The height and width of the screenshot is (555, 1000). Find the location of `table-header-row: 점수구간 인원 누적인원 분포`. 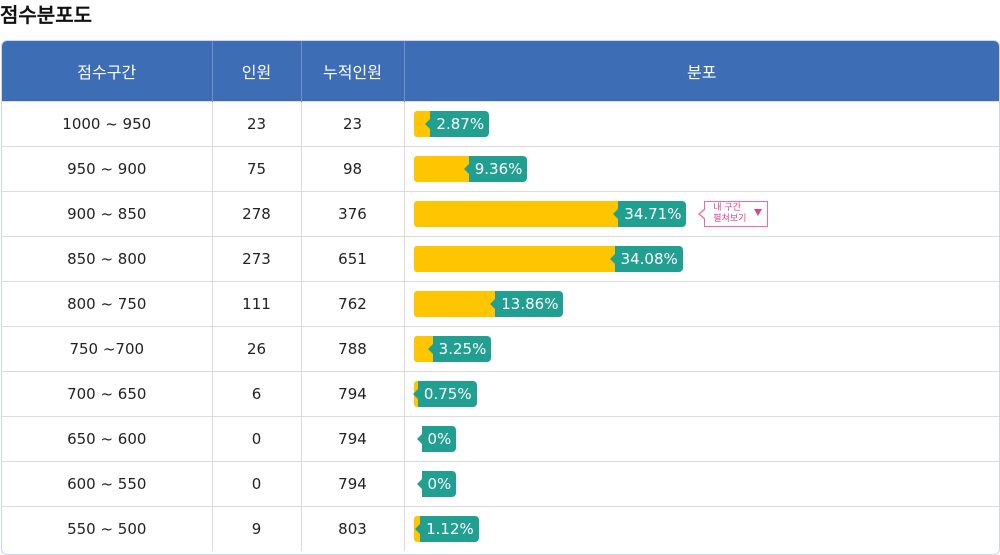

table-header-row: 점수구간 인원 누적인원 분포 is located at coordinates (500, 71).